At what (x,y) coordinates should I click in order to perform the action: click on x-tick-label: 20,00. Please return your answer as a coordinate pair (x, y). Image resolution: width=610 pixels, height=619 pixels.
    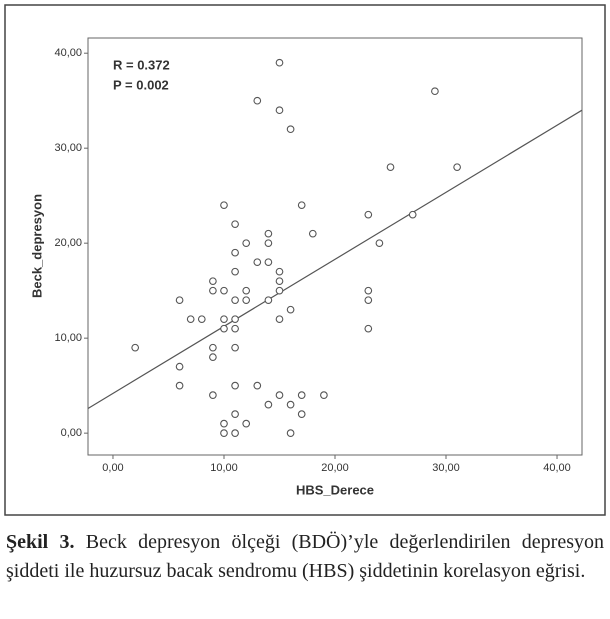
    Looking at the image, I should click on (335, 468).